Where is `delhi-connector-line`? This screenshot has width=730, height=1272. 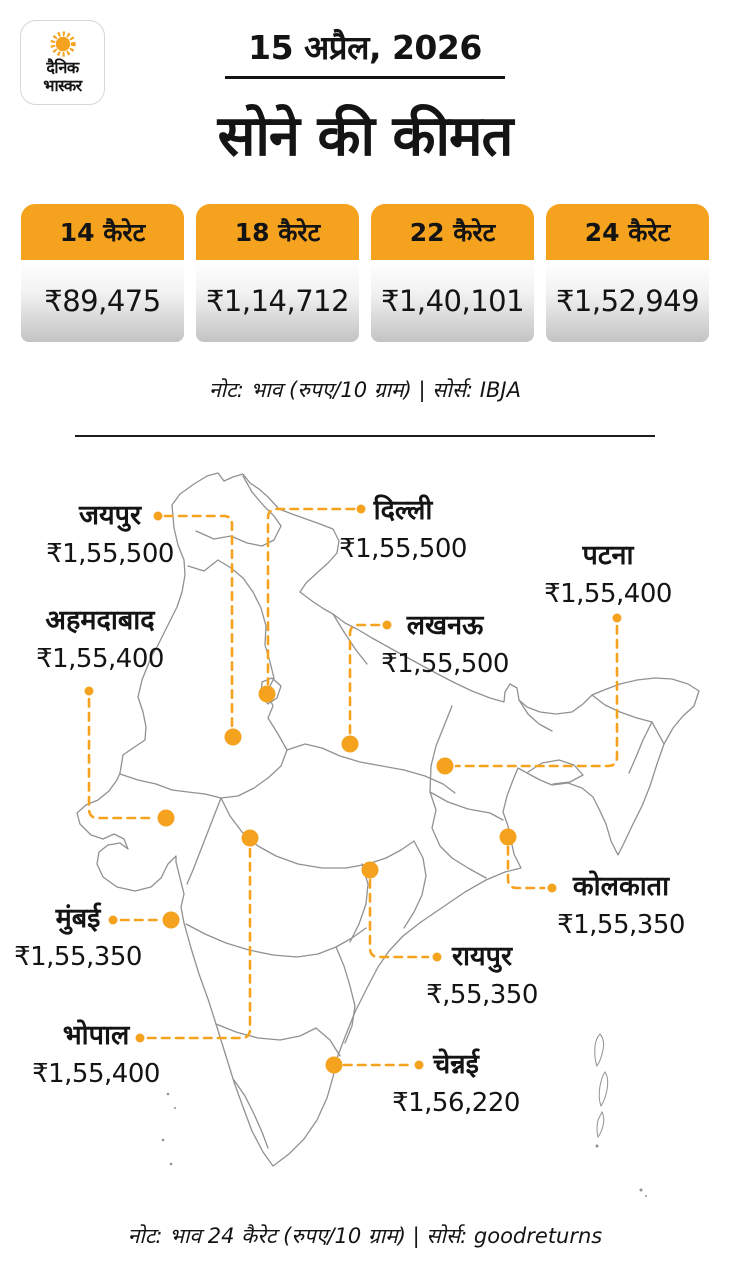
delhi-connector-line is located at coordinates (311, 596).